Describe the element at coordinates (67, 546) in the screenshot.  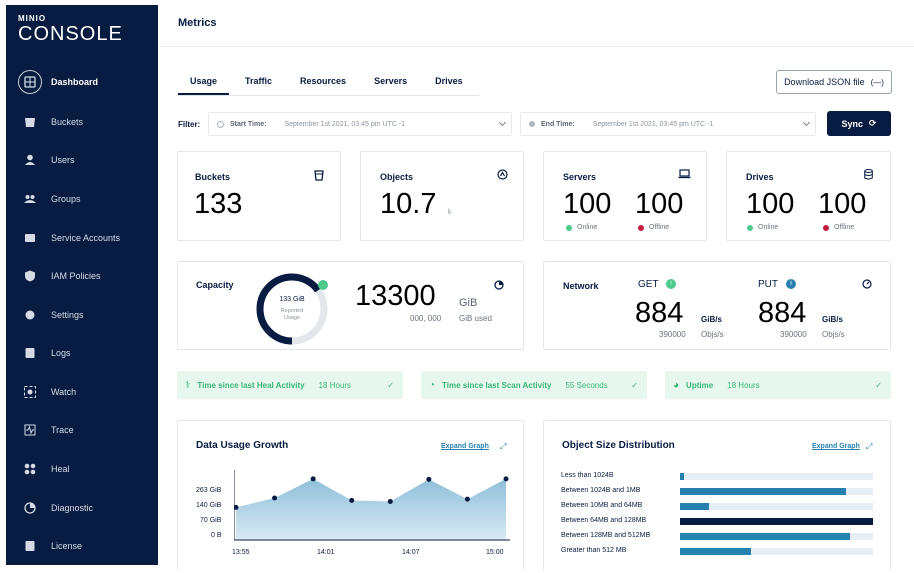
I see `sidebar-item-label: License` at that location.